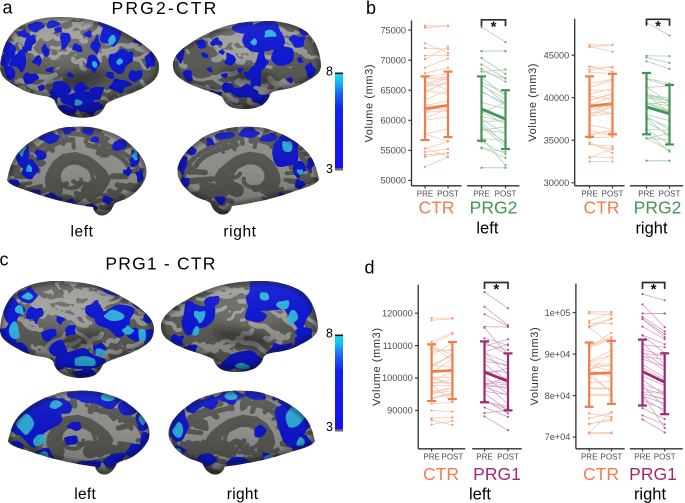 The height and width of the screenshot is (503, 685). I want to click on svg-text: 70000, so click(393, 60).